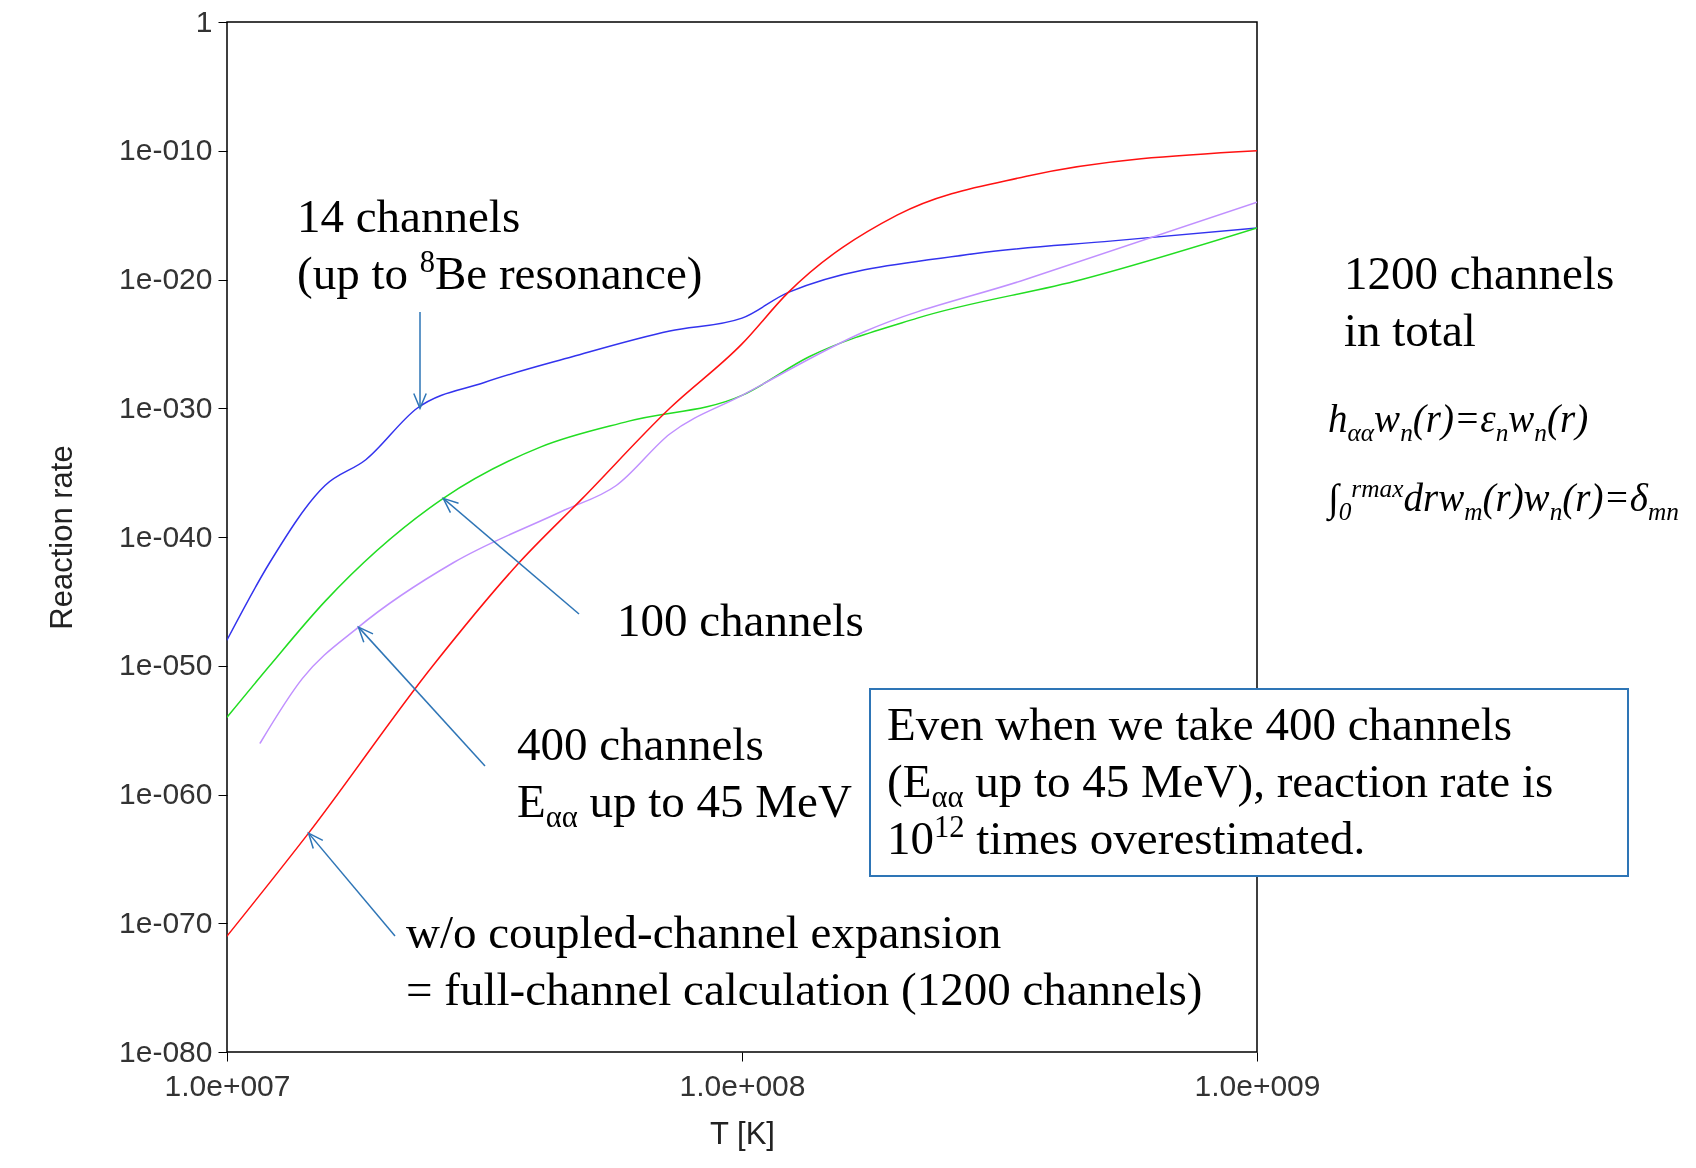  I want to click on y-tick-label: 1e-070, so click(166, 922).